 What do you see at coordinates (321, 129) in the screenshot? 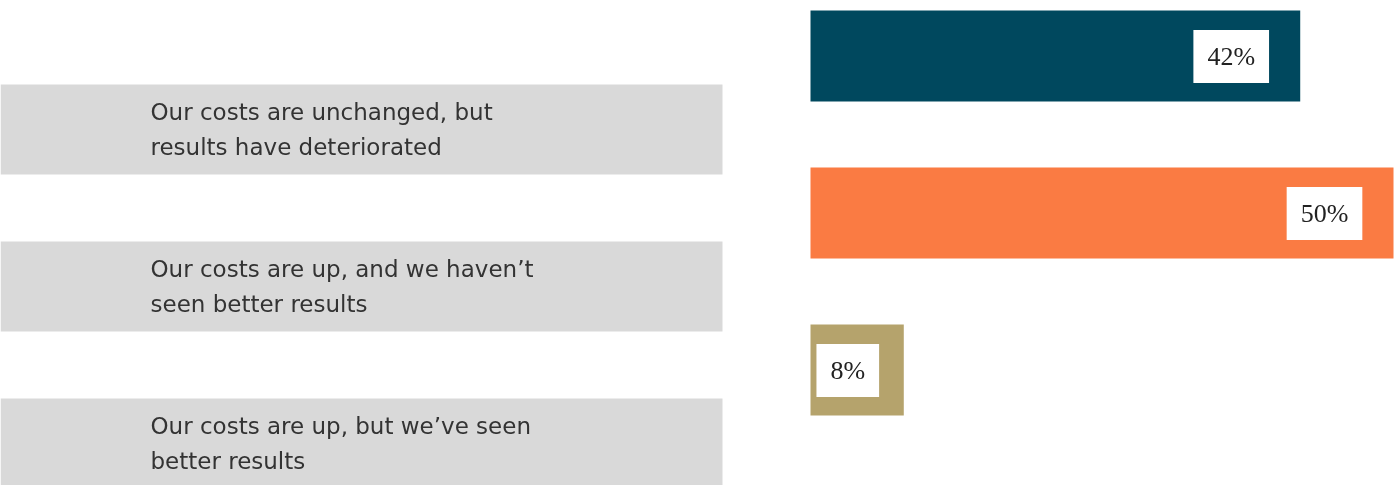
I see `y-tick-label: Our costs are unchanged, but results have deteriorated` at bounding box center [321, 129].